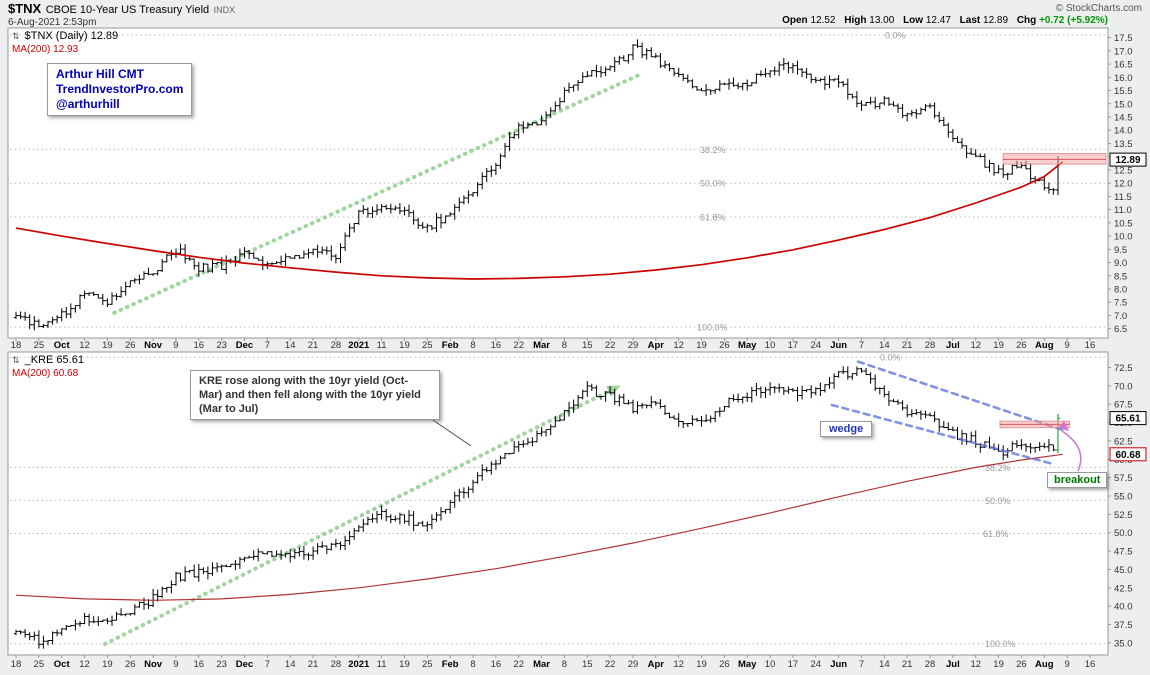  What do you see at coordinates (62, 664) in the screenshot?
I see `svg-text: Oct` at bounding box center [62, 664].